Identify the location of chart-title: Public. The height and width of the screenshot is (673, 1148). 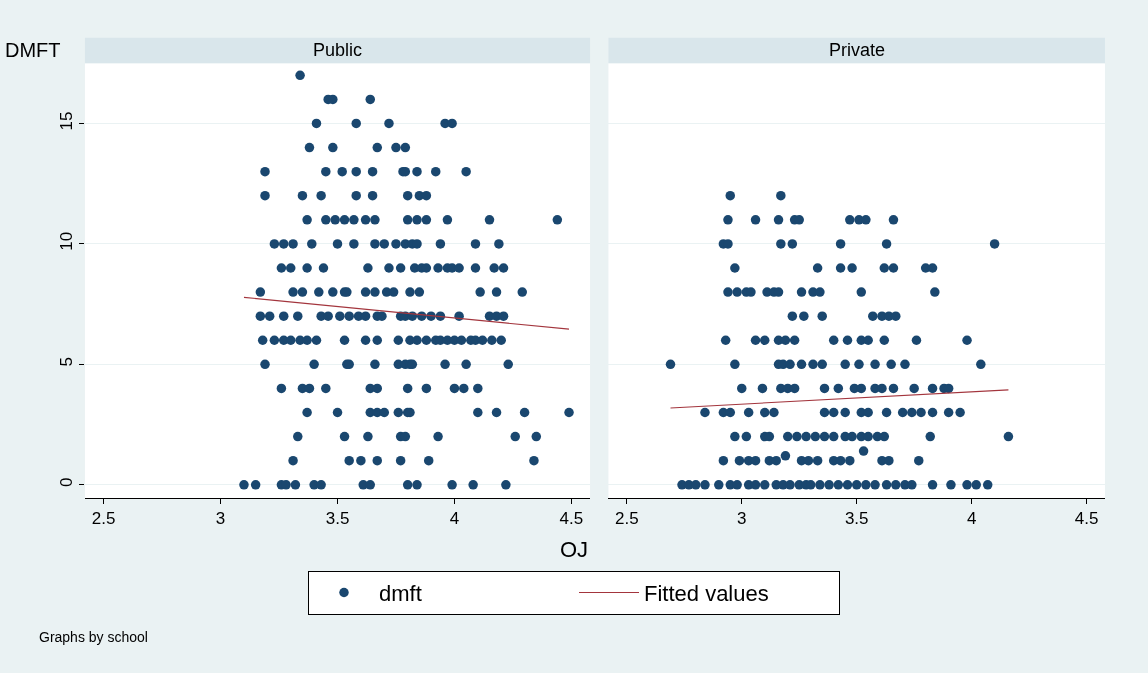
(338, 50).